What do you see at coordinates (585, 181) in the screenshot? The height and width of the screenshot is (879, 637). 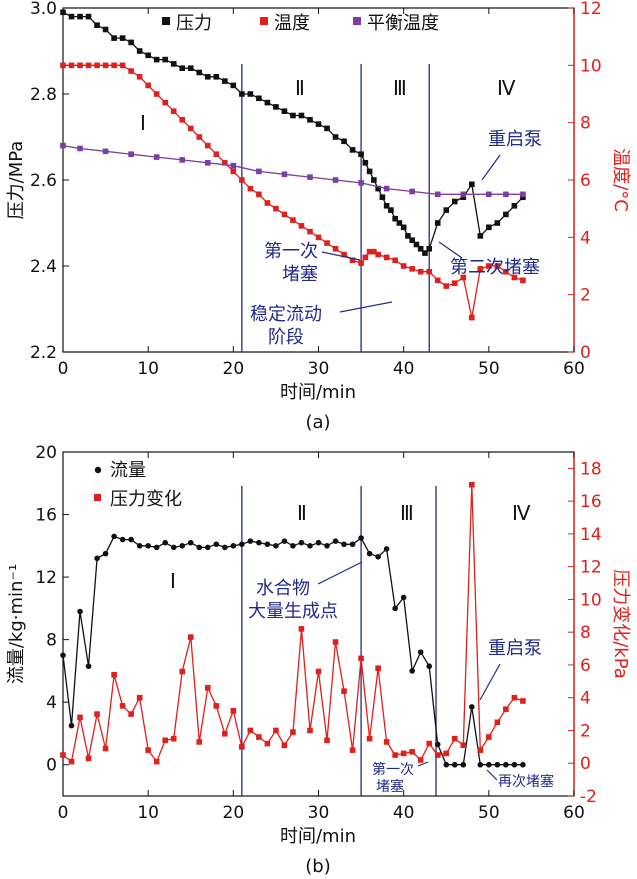 I see `p0-right-tick-label-3: 6` at bounding box center [585, 181].